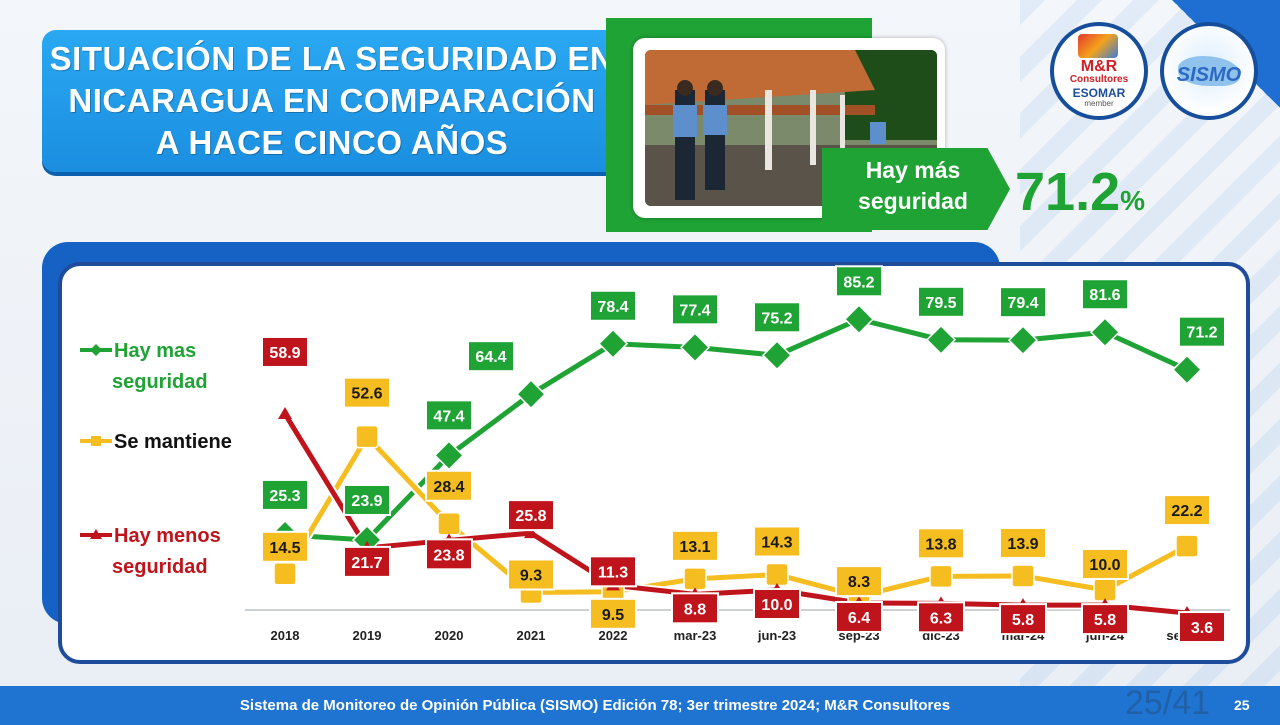 Image resolution: width=1280 pixels, height=725 pixels. I want to click on sismo-logo-text: SISMO, so click(1209, 75).